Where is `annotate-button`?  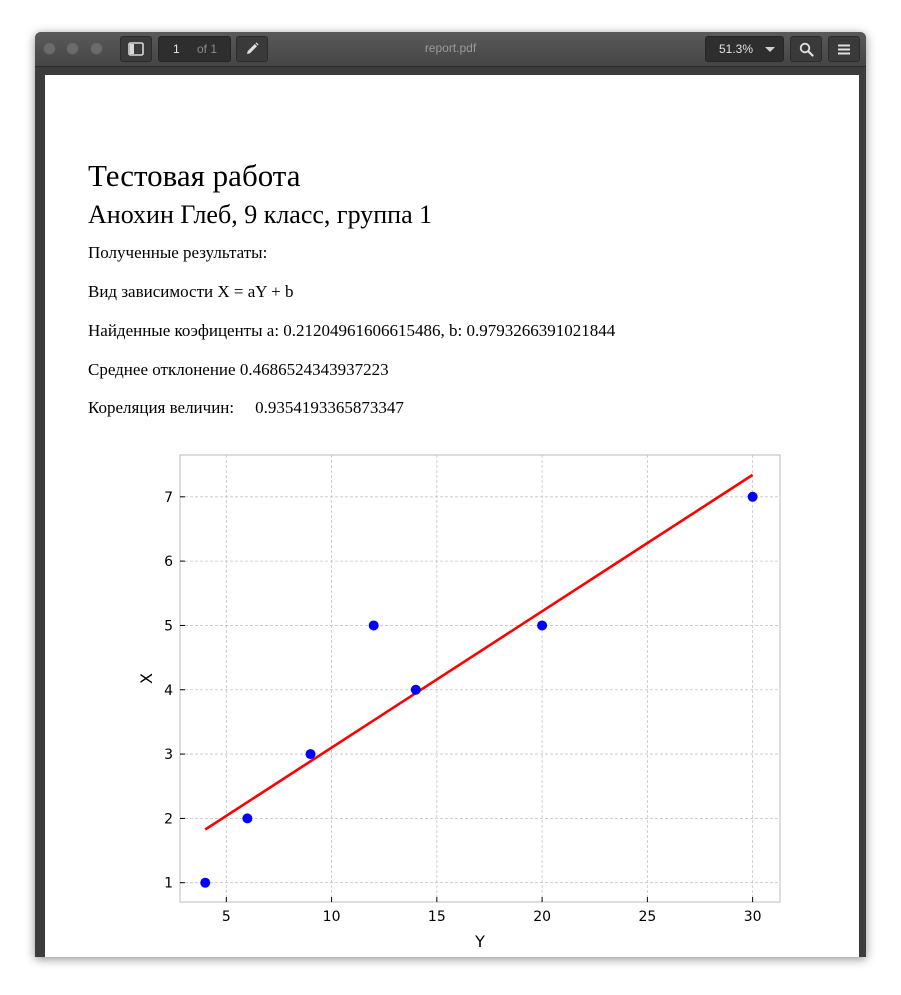 annotate-button is located at coordinates (252, 49).